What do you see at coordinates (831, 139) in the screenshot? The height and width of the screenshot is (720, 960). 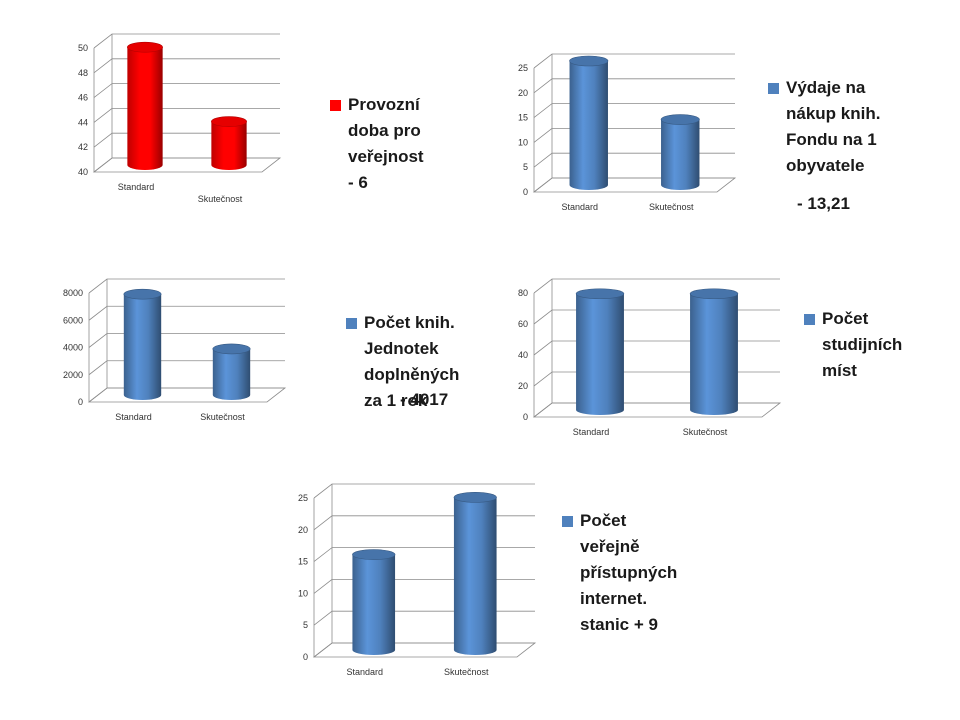 I see `legend-line: Fondu na 1` at bounding box center [831, 139].